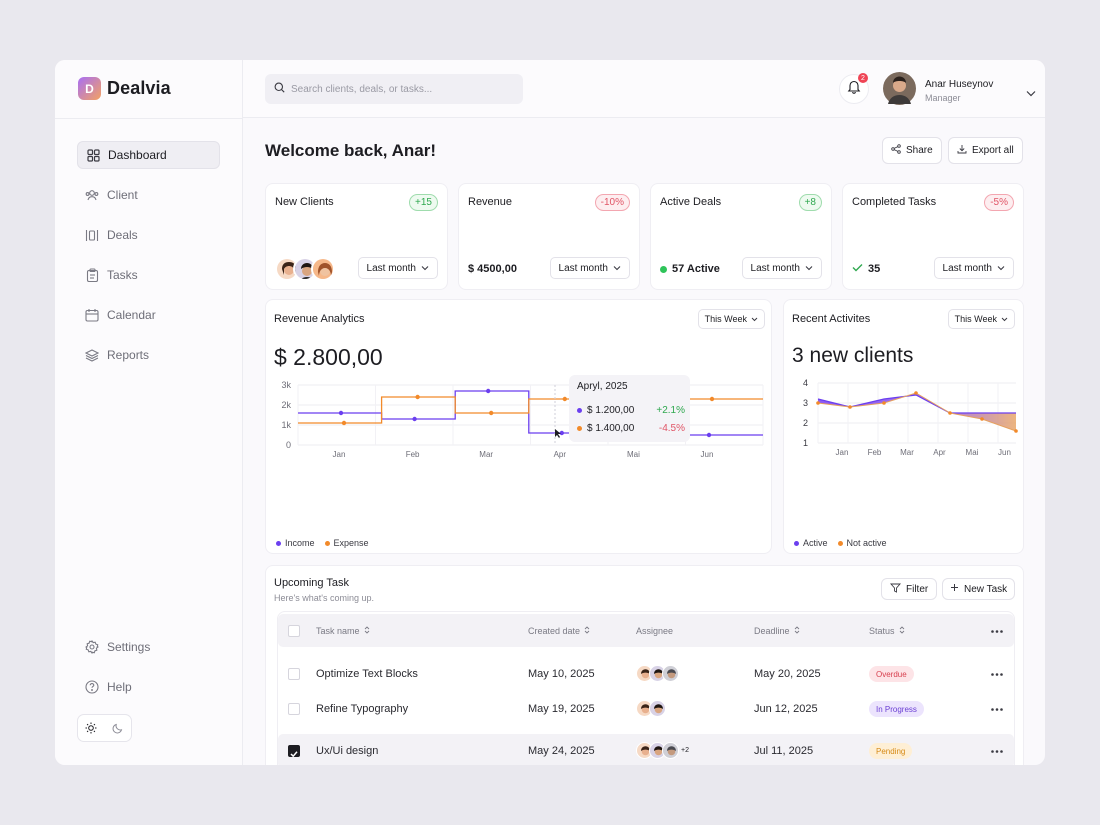 Image resolution: width=1100 pixels, height=825 pixels. What do you see at coordinates (938, 91) in the screenshot?
I see `user-profile: Anar Huseynov Manager` at bounding box center [938, 91].